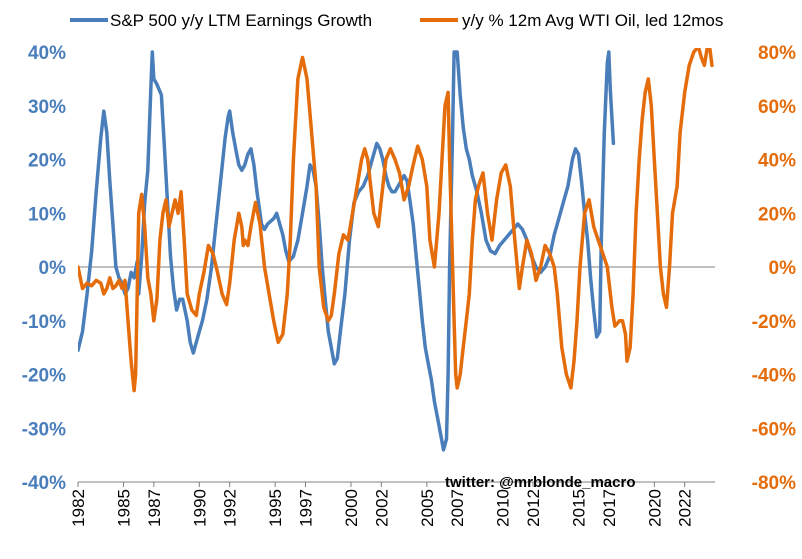 This screenshot has width=802, height=559. What do you see at coordinates (503, 508) in the screenshot?
I see `x-tick-label: 2010` at bounding box center [503, 508].